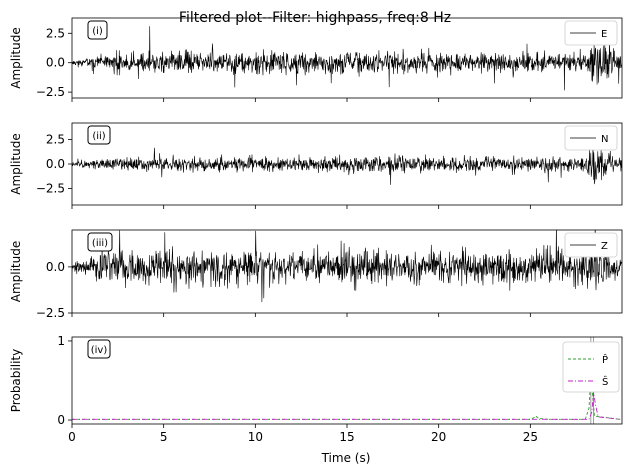 The height and width of the screenshot is (475, 630). Describe the element at coordinates (255, 437) in the screenshot. I see `x-tick-label: 10` at that location.